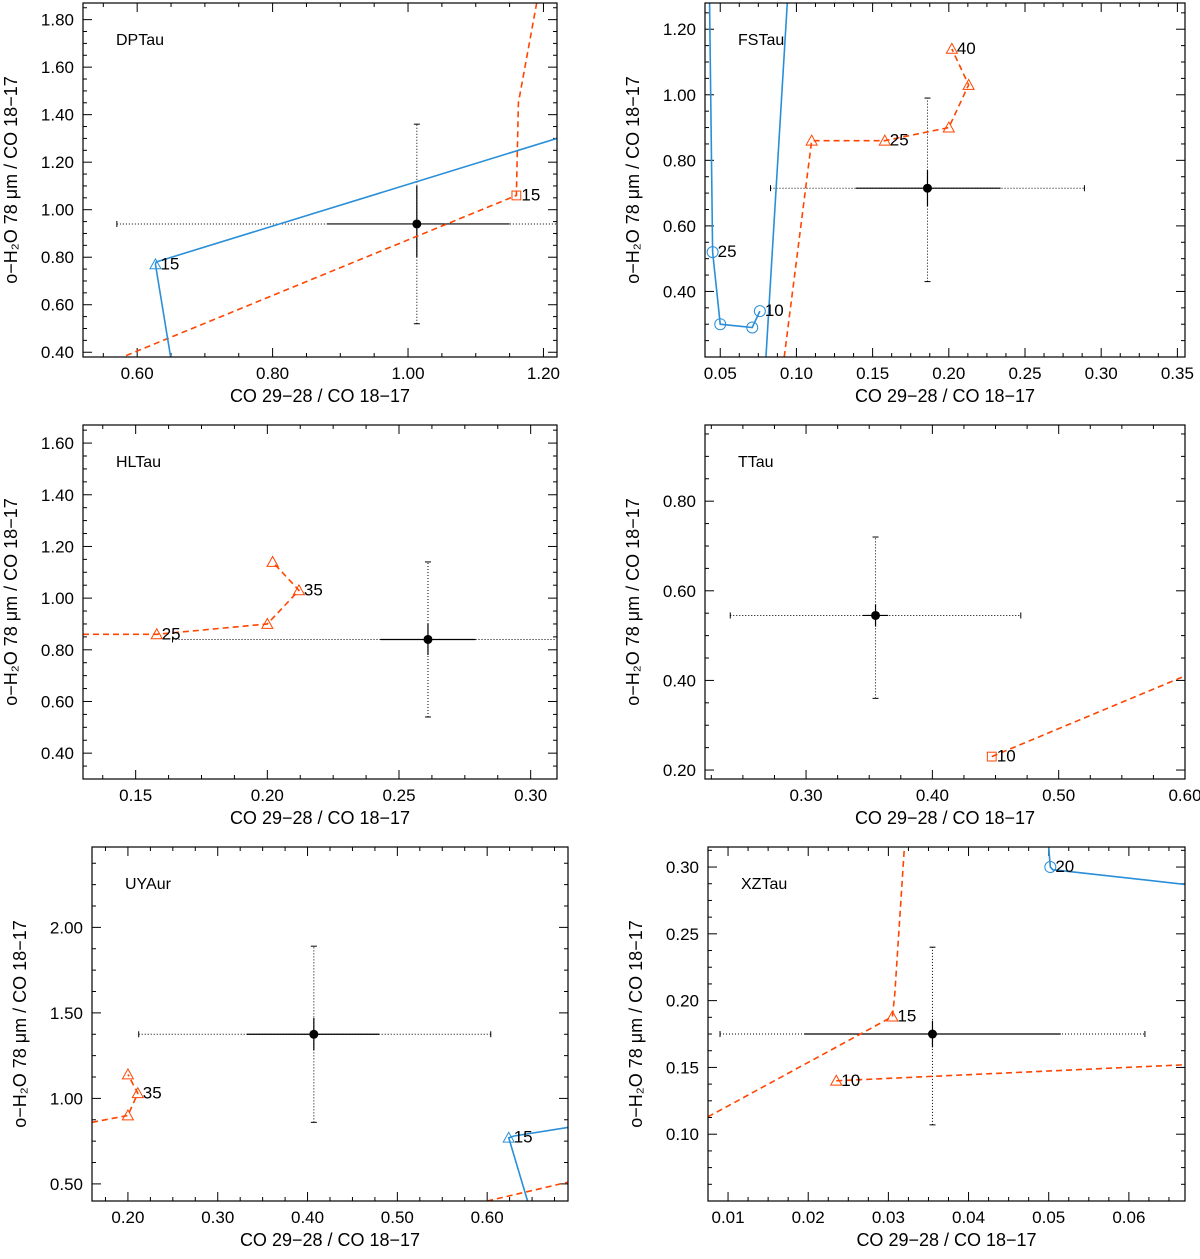  What do you see at coordinates (968, 1217) in the screenshot?
I see `x-tick-label: 0.04` at bounding box center [968, 1217].